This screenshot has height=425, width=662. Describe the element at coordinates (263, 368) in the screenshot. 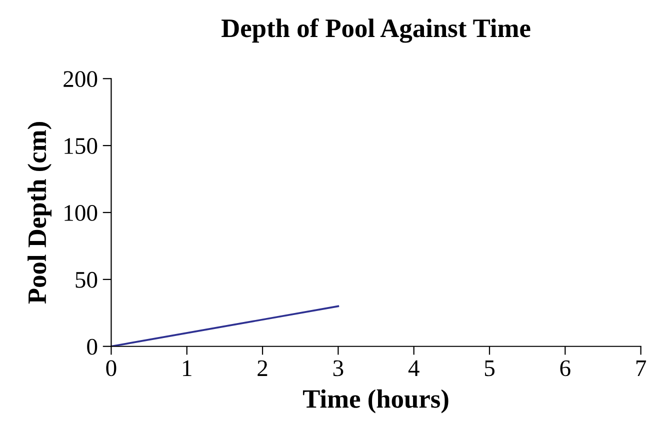

I see `x-tick-label: 2` at that location.